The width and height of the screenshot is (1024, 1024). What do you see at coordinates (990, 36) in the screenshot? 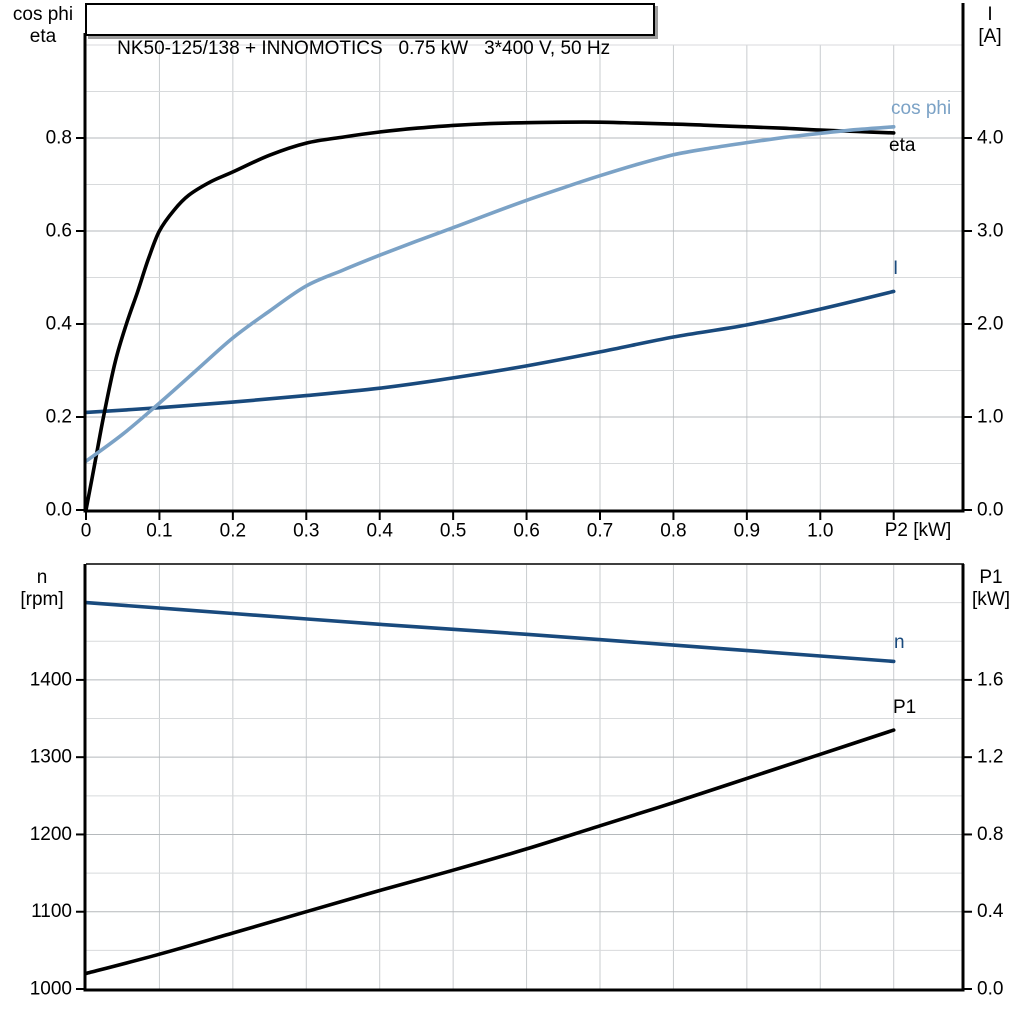
I see `axis-title-current-unit: [A]` at bounding box center [990, 36].